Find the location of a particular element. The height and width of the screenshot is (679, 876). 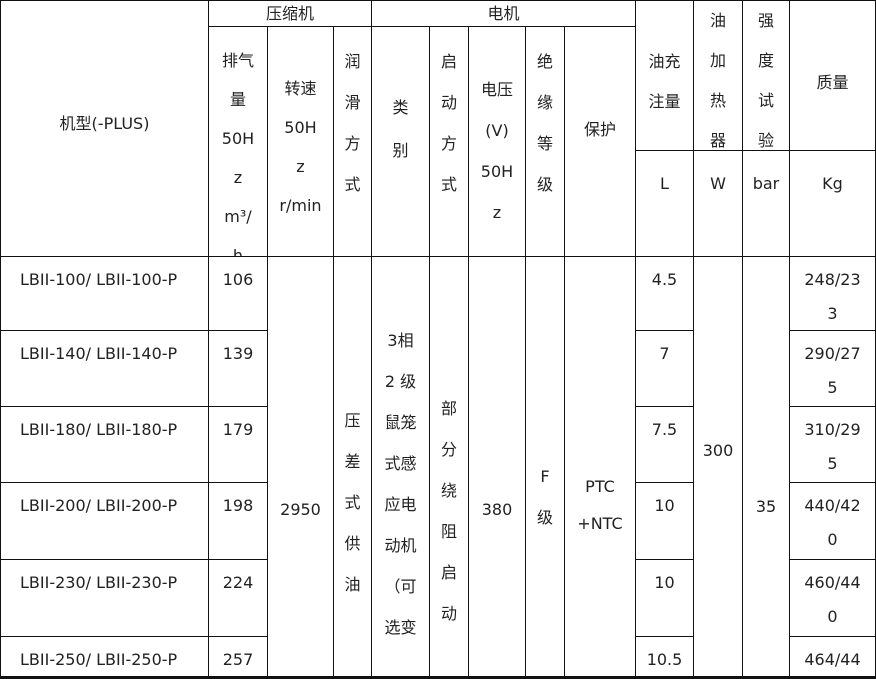

header-model: 机型(-PLUS) is located at coordinates (104, 128).